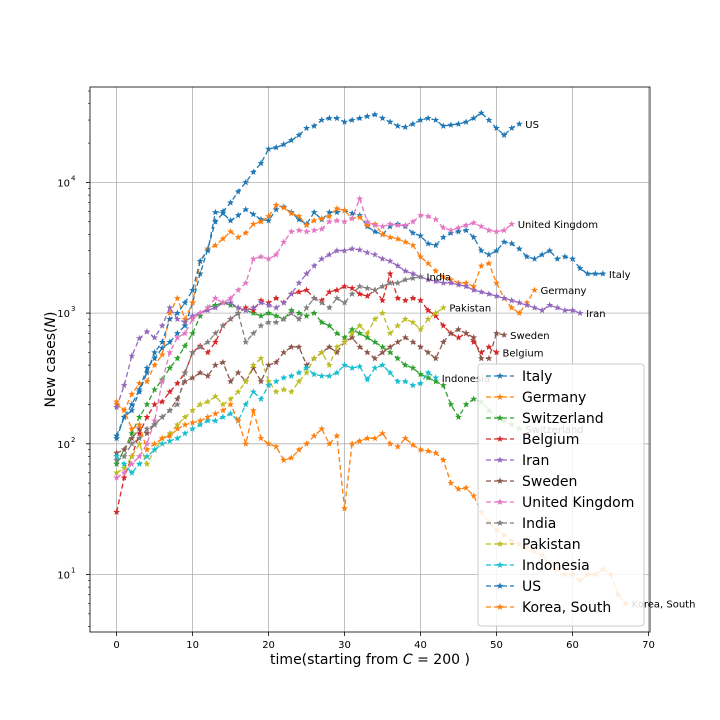 The image size is (720, 720). What do you see at coordinates (63, 445) in the screenshot?
I see `y-tick-label: 10` at bounding box center [63, 445].